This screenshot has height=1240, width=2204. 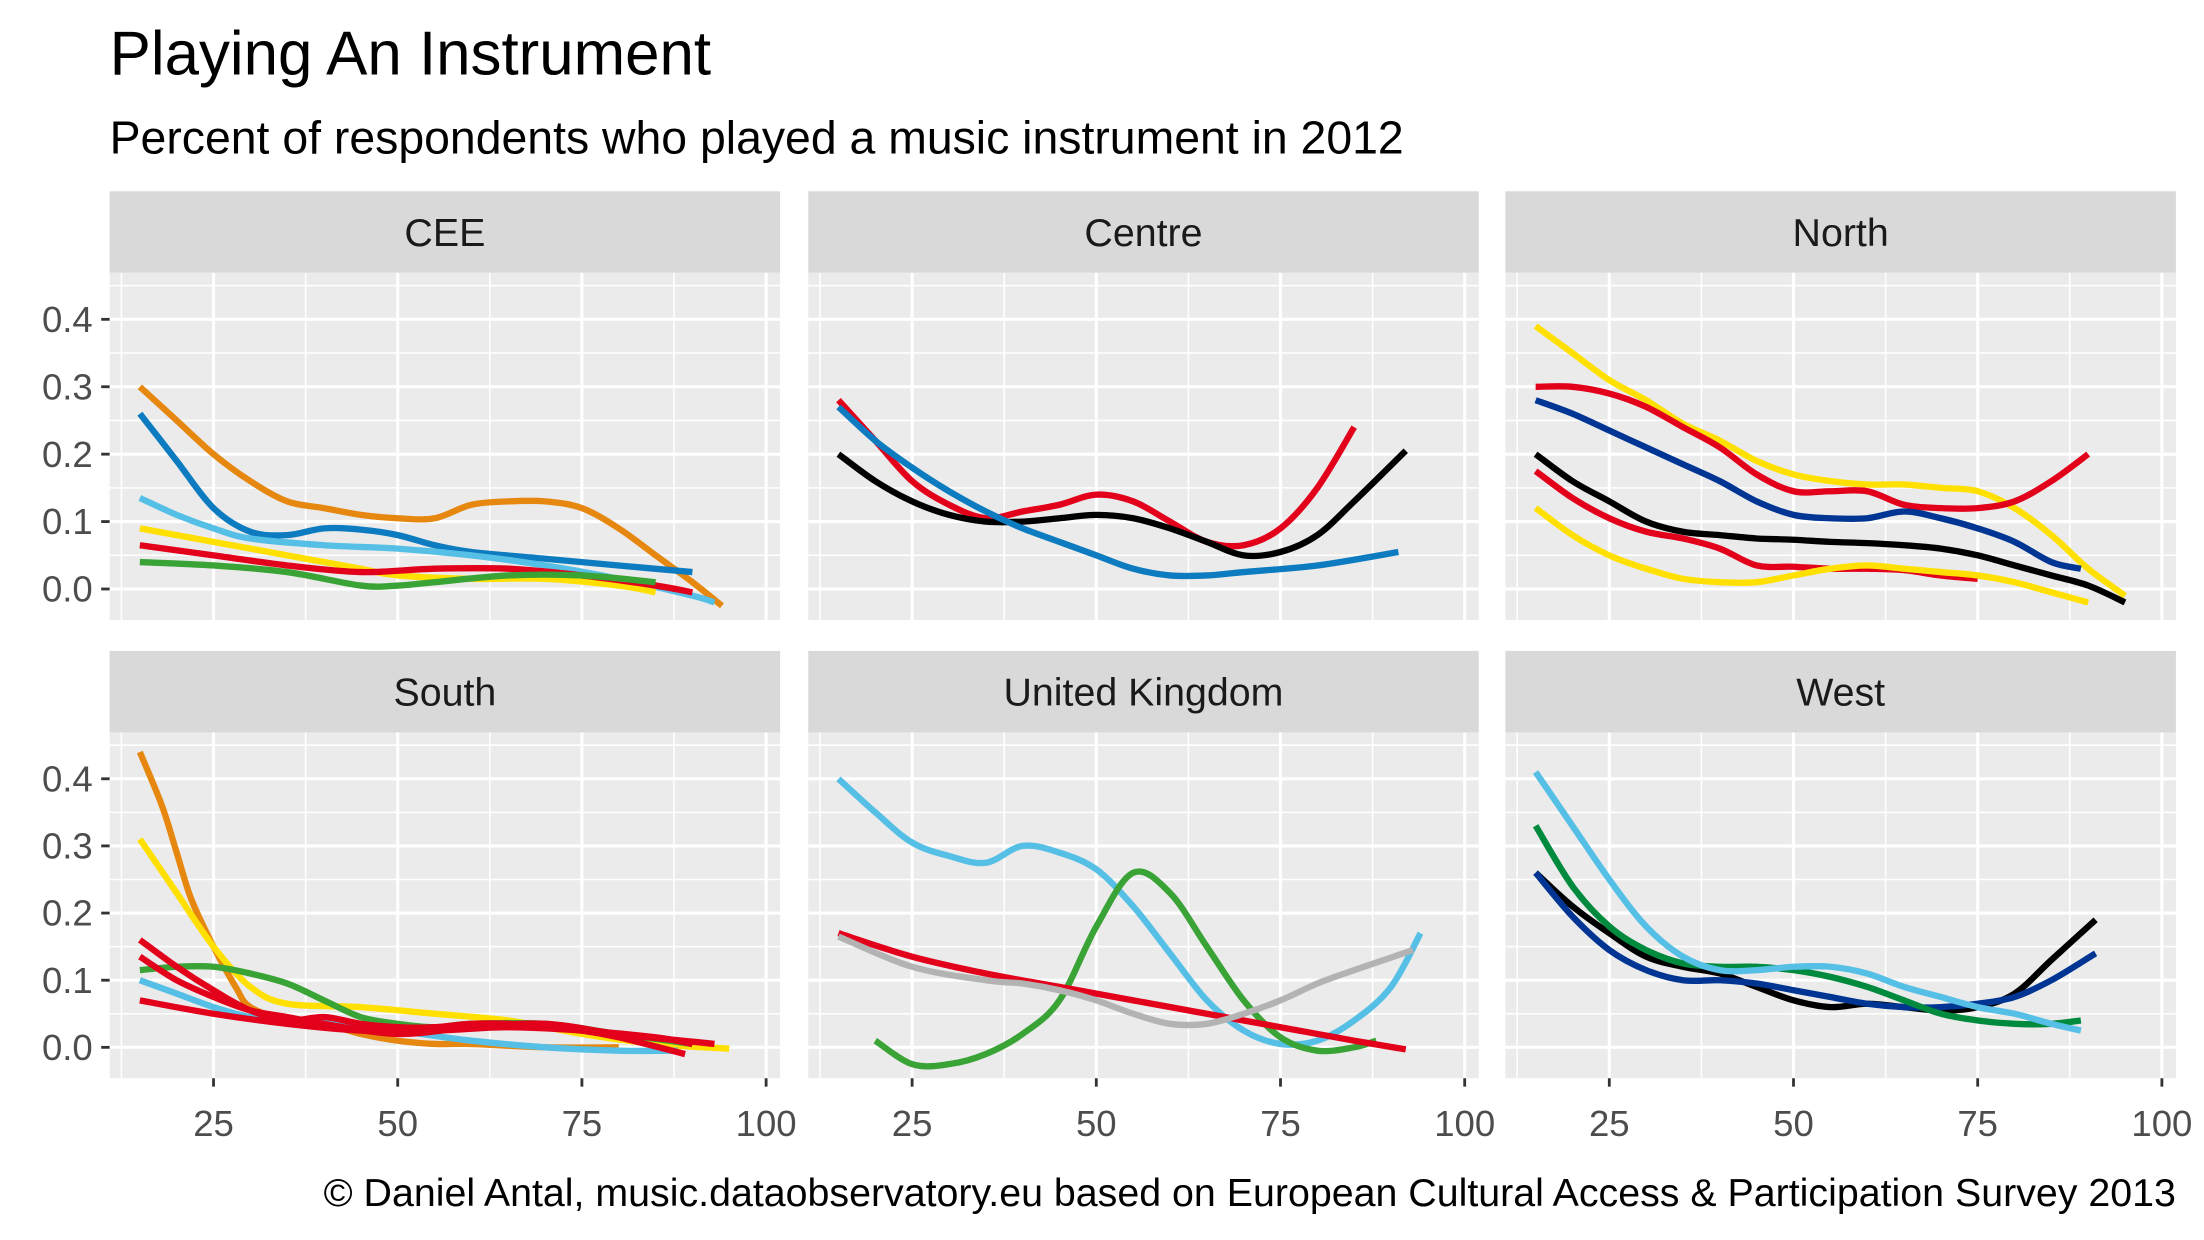 I want to click on panel-south: South 0.0 0.1 0.2 0.3 0.4 25 50 75 100, so click(x=419, y=897).